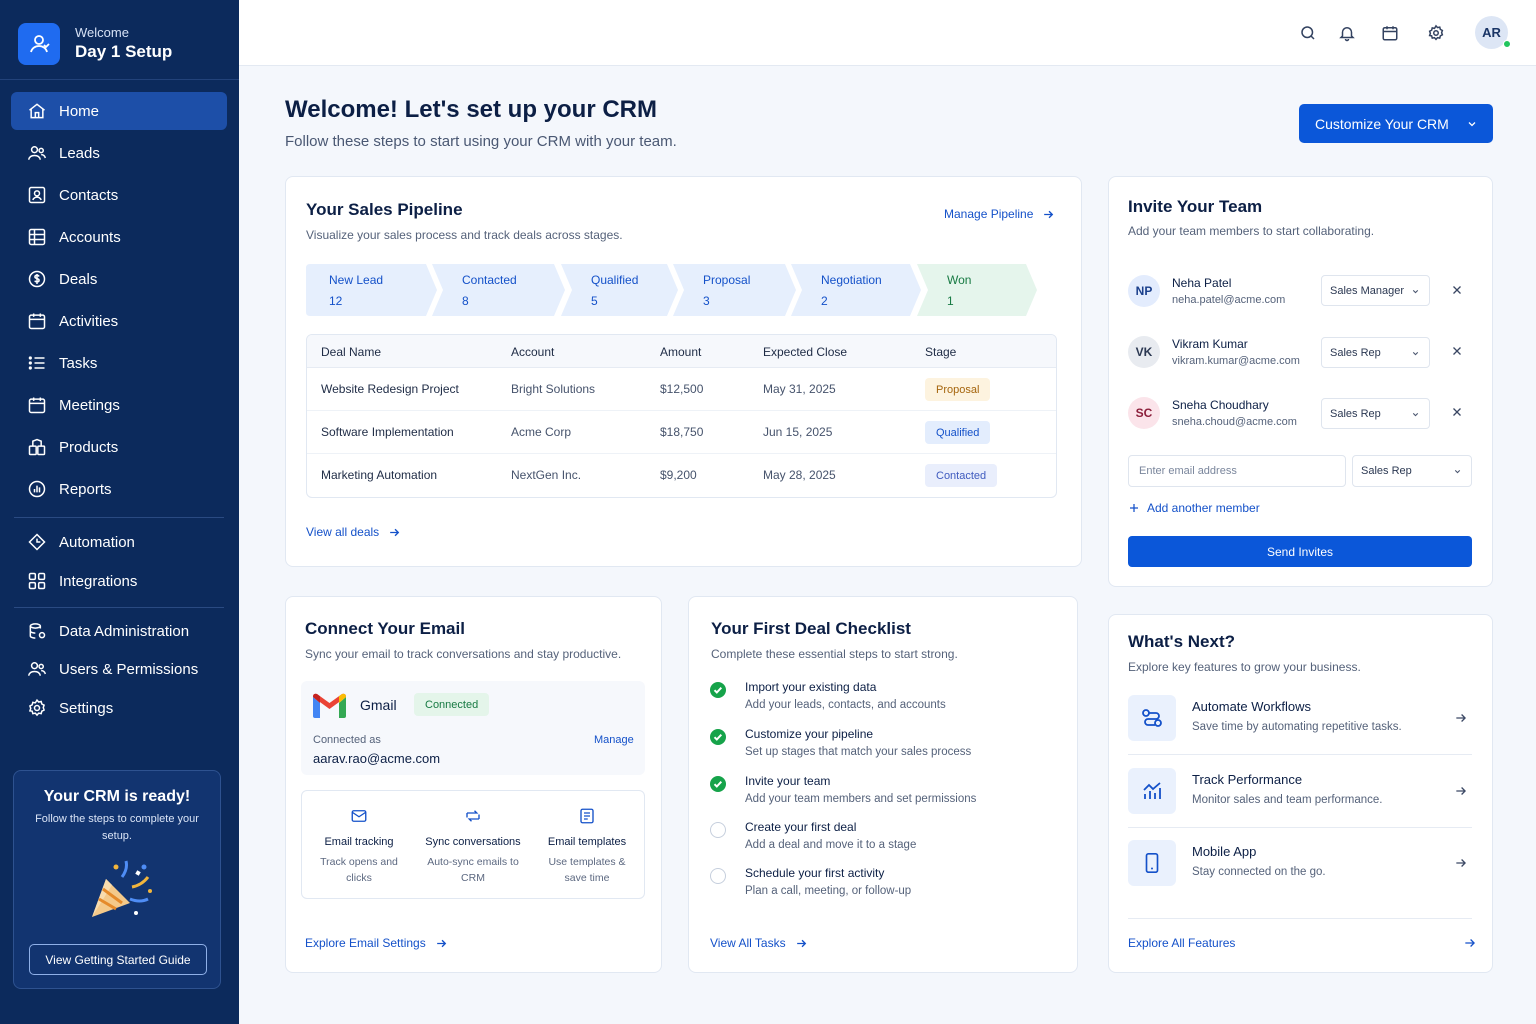  What do you see at coordinates (614, 740) in the screenshot?
I see `manage-email-link: Manage` at bounding box center [614, 740].